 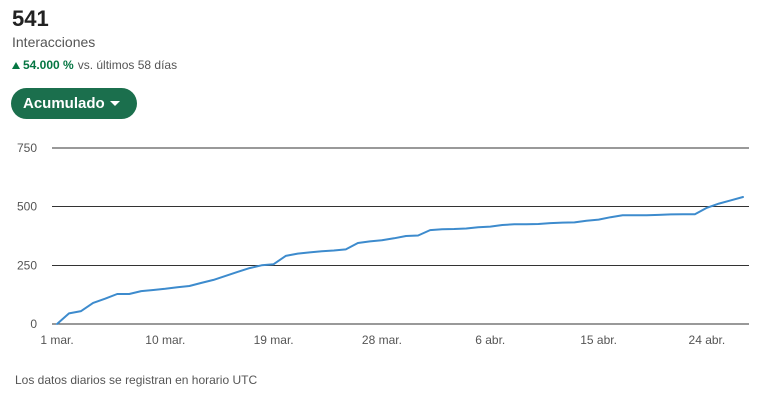 I want to click on change-indicator: 54.000 % vs. últimos 58 días, so click(x=94, y=65).